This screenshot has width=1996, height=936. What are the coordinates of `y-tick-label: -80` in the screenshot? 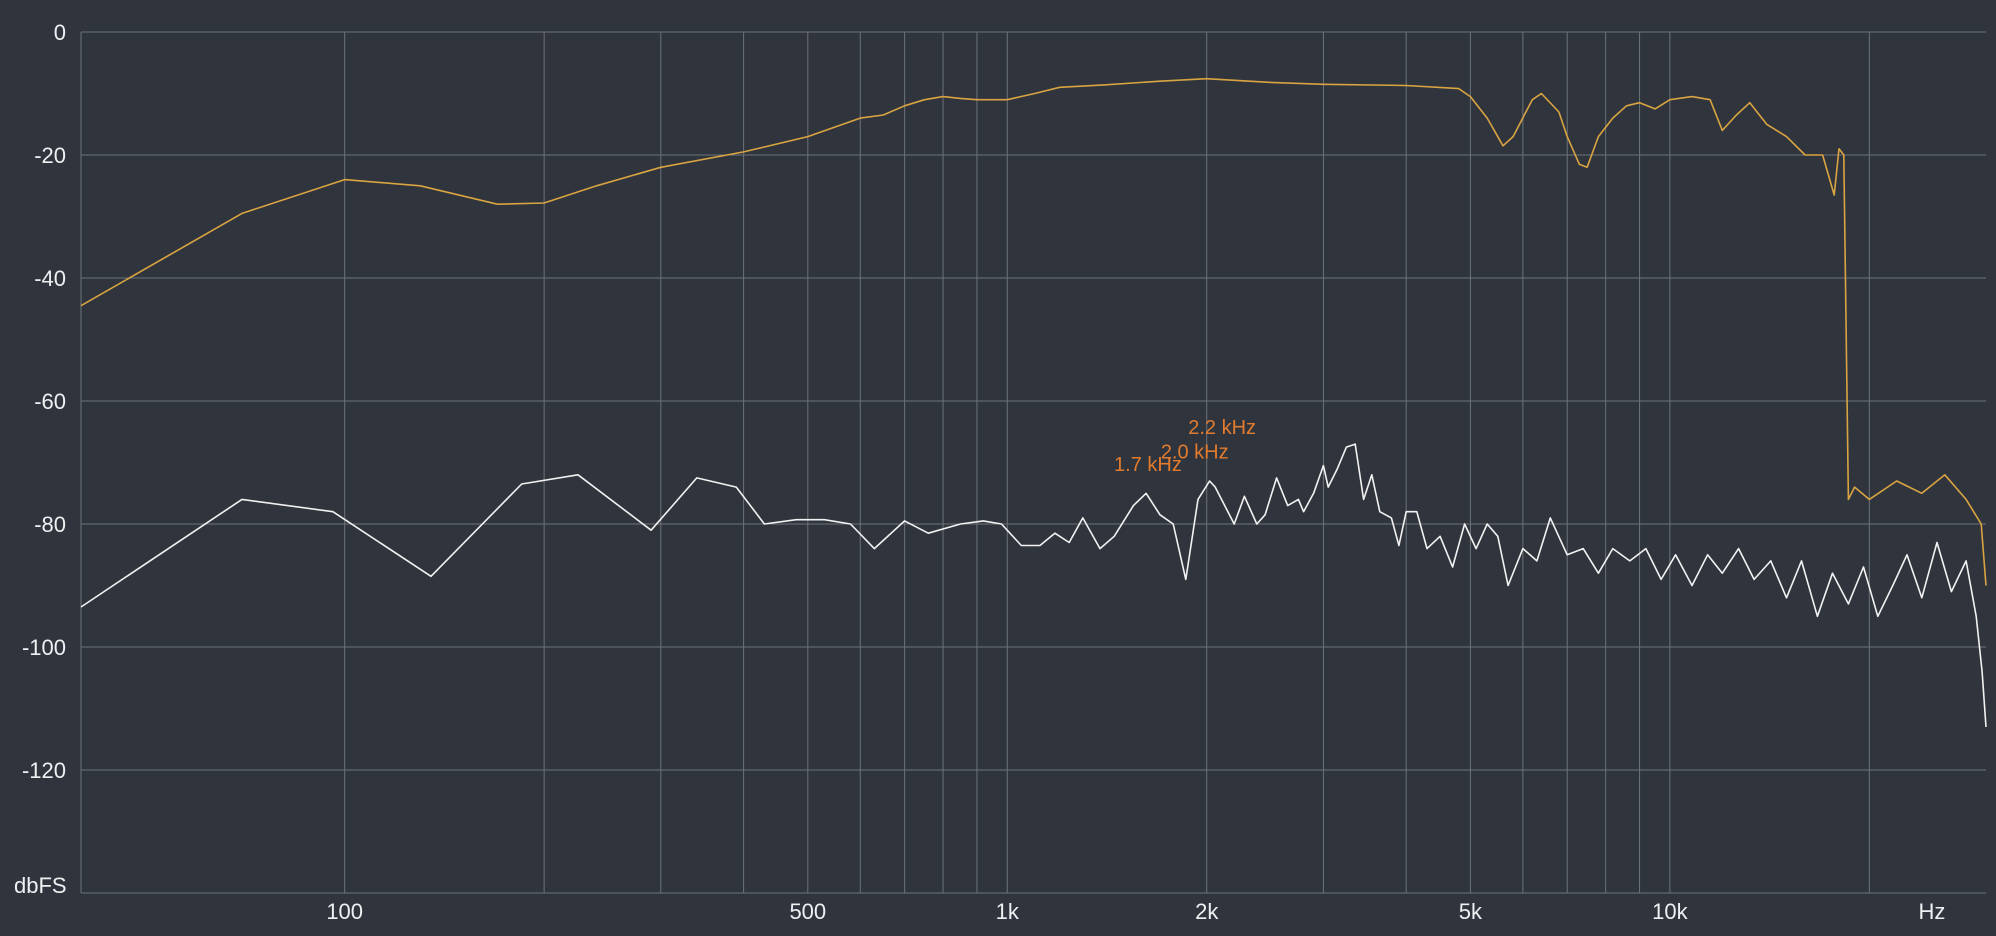 It's located at (50, 524).